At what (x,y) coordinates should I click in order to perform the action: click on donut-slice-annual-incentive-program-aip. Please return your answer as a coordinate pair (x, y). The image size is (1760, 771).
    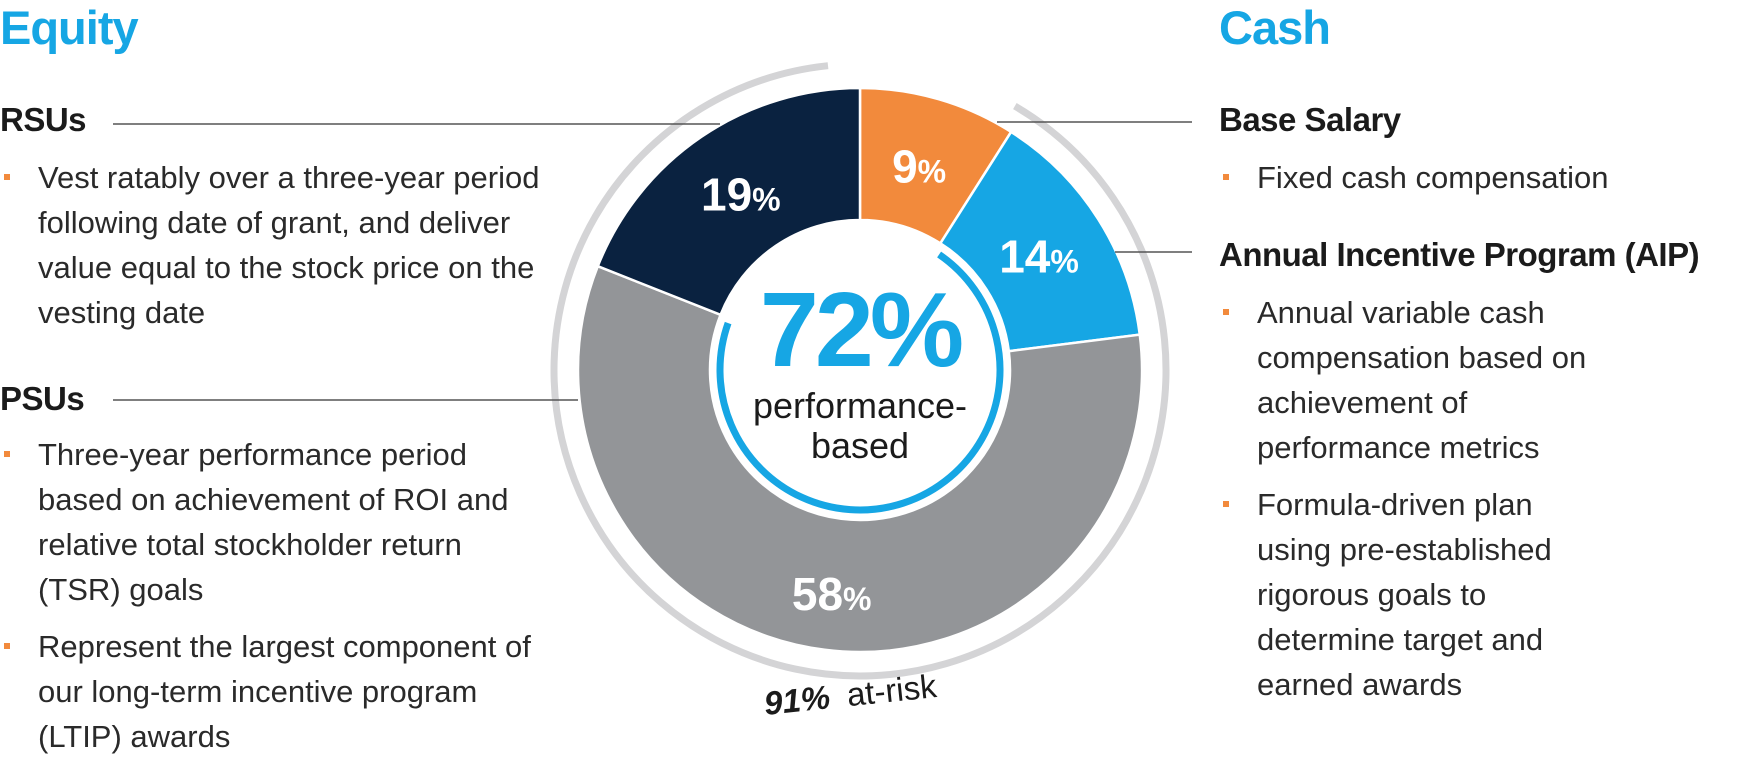
    Looking at the image, I should click on (1040, 241).